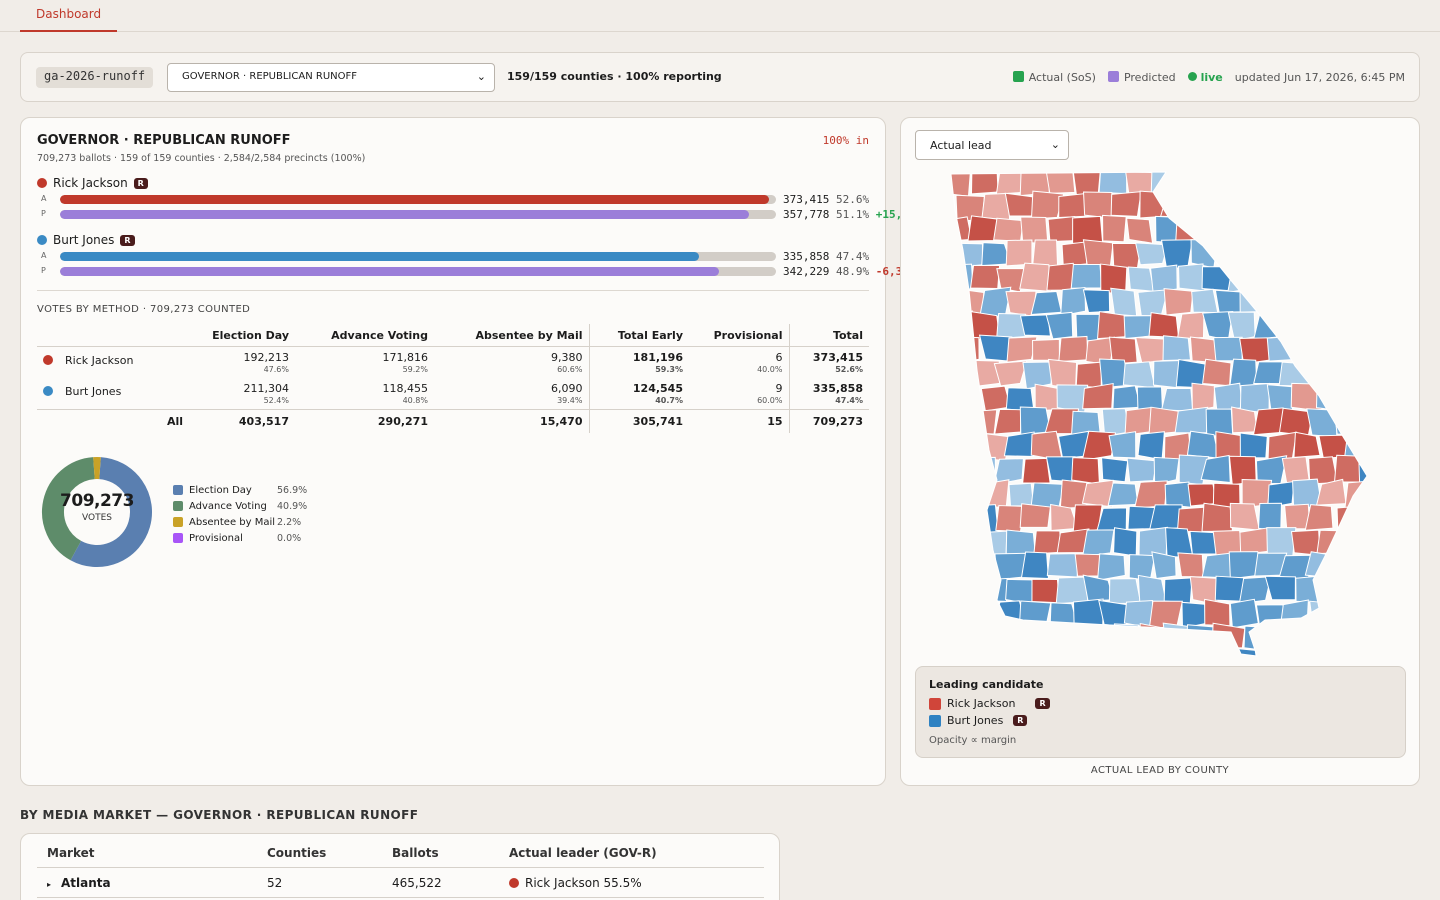 This screenshot has width=1440, height=900. Describe the element at coordinates (331, 77) in the screenshot. I see `race-select: GOVERNOR · REPUBLICAN RUNOFF ⌄` at that location.